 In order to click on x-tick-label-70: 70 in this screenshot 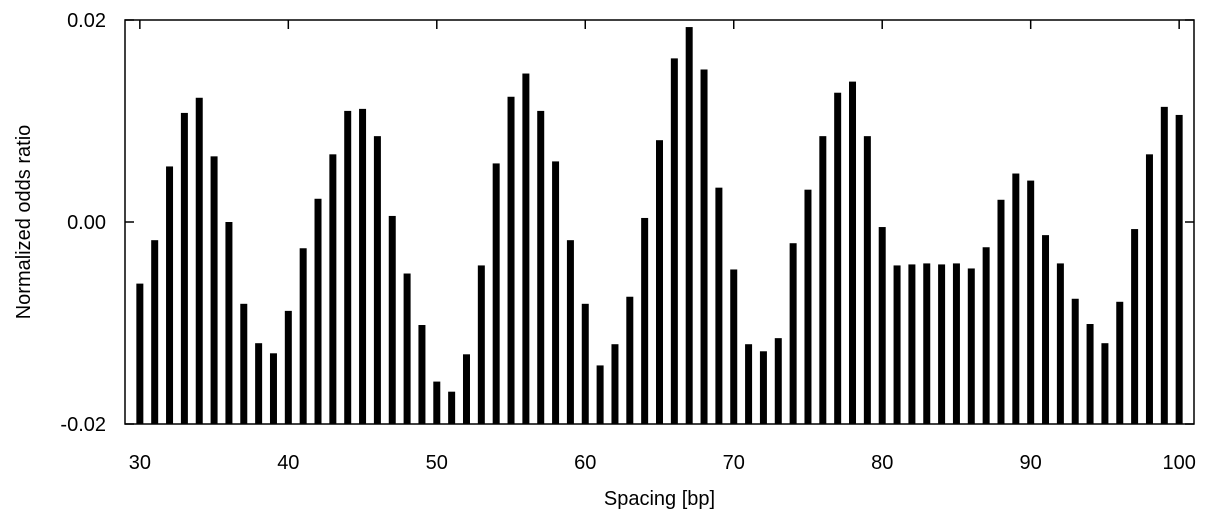, I will do `click(734, 463)`.